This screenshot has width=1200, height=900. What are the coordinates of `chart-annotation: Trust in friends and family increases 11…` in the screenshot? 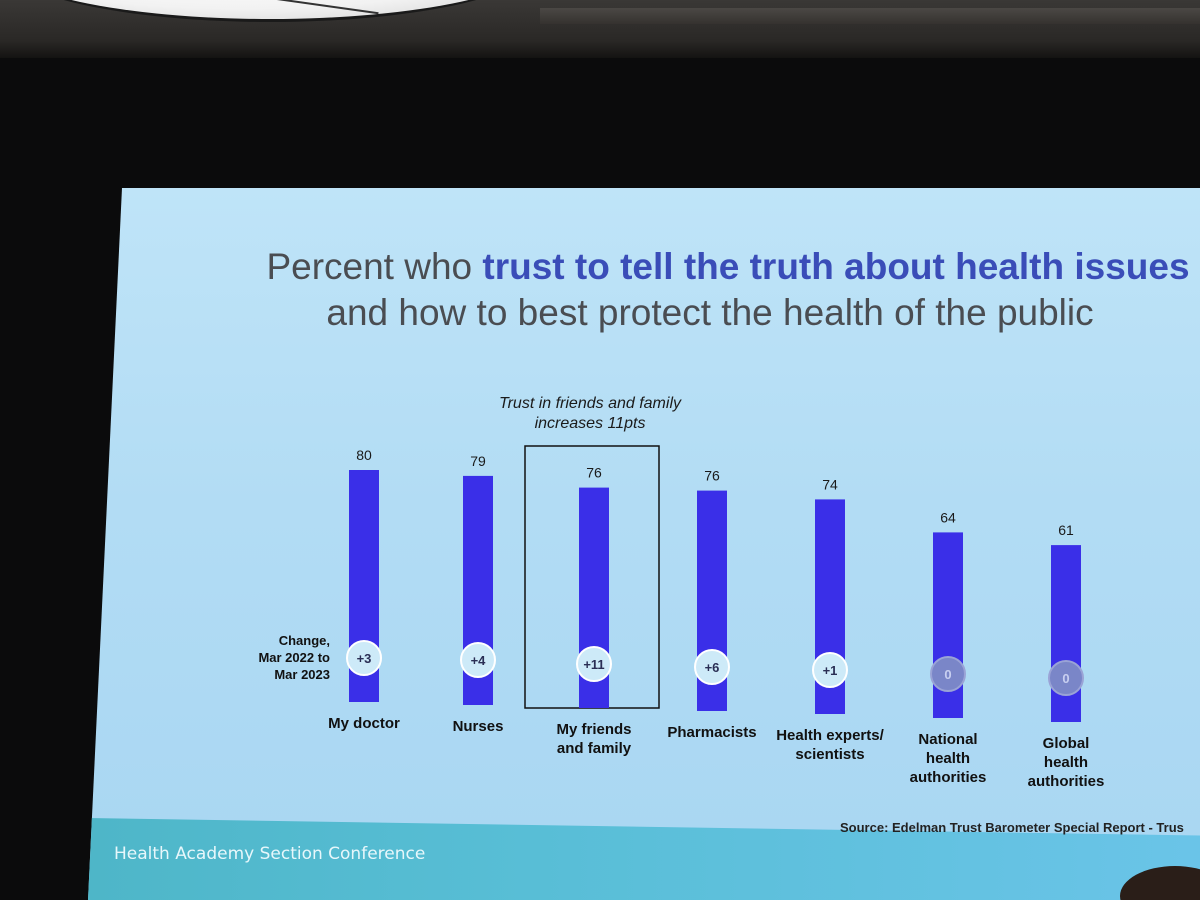 It's located at (590, 414).